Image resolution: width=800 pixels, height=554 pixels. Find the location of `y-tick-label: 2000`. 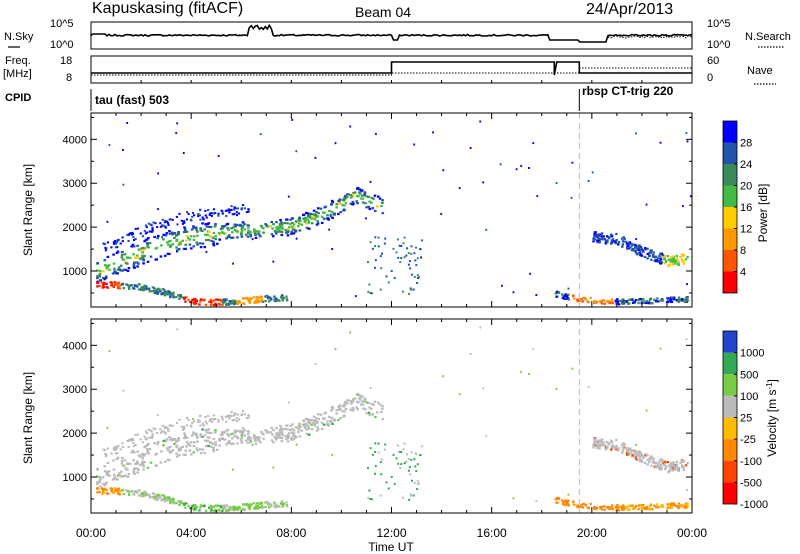

y-tick-label: 2000 is located at coordinates (75, 228).